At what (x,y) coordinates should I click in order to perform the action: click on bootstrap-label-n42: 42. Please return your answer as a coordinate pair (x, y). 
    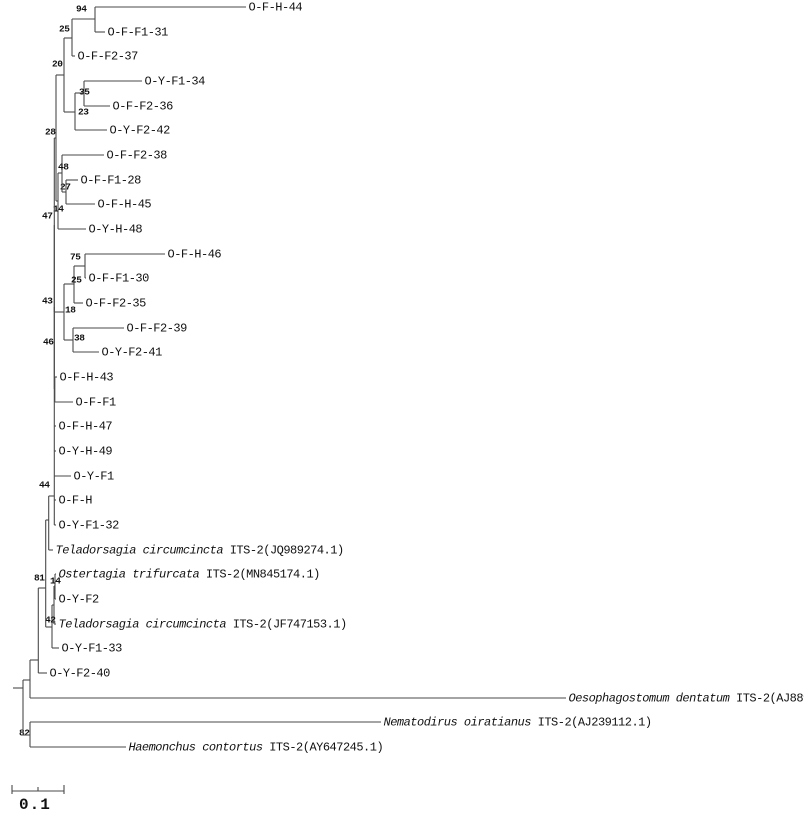
    Looking at the image, I should click on (50, 619).